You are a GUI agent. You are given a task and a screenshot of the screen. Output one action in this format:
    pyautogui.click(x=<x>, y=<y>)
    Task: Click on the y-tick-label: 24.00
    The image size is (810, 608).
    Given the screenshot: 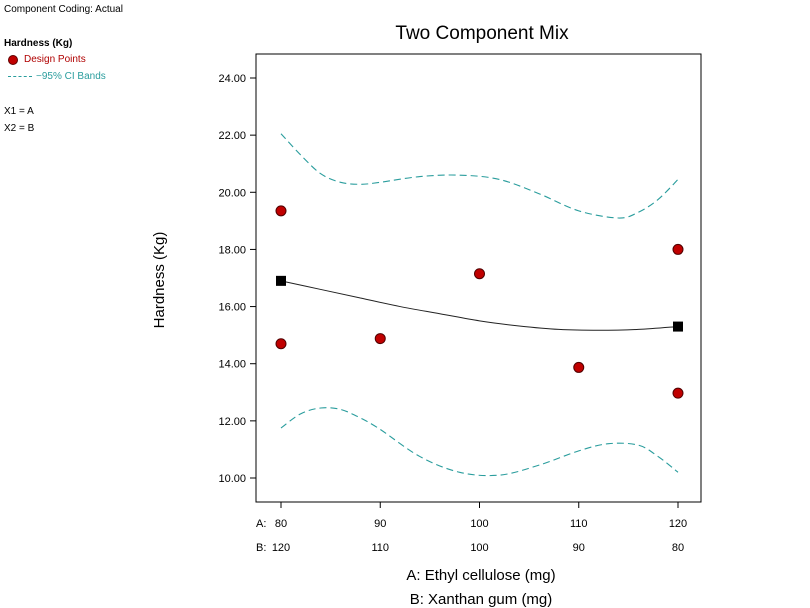 What is the action you would take?
    pyautogui.click(x=232, y=79)
    